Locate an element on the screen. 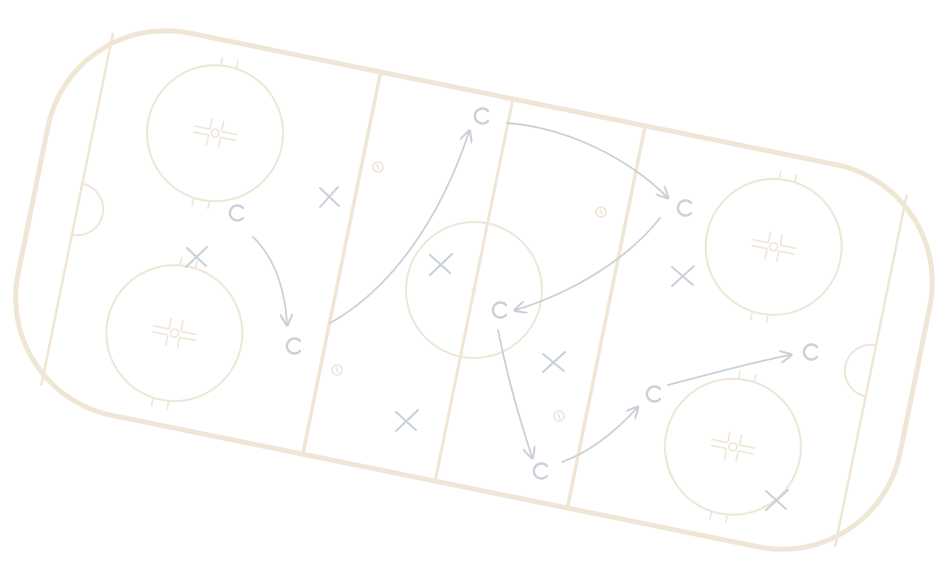 The height and width of the screenshot is (582, 946). neutral-zone-dots is located at coordinates (469, 291).